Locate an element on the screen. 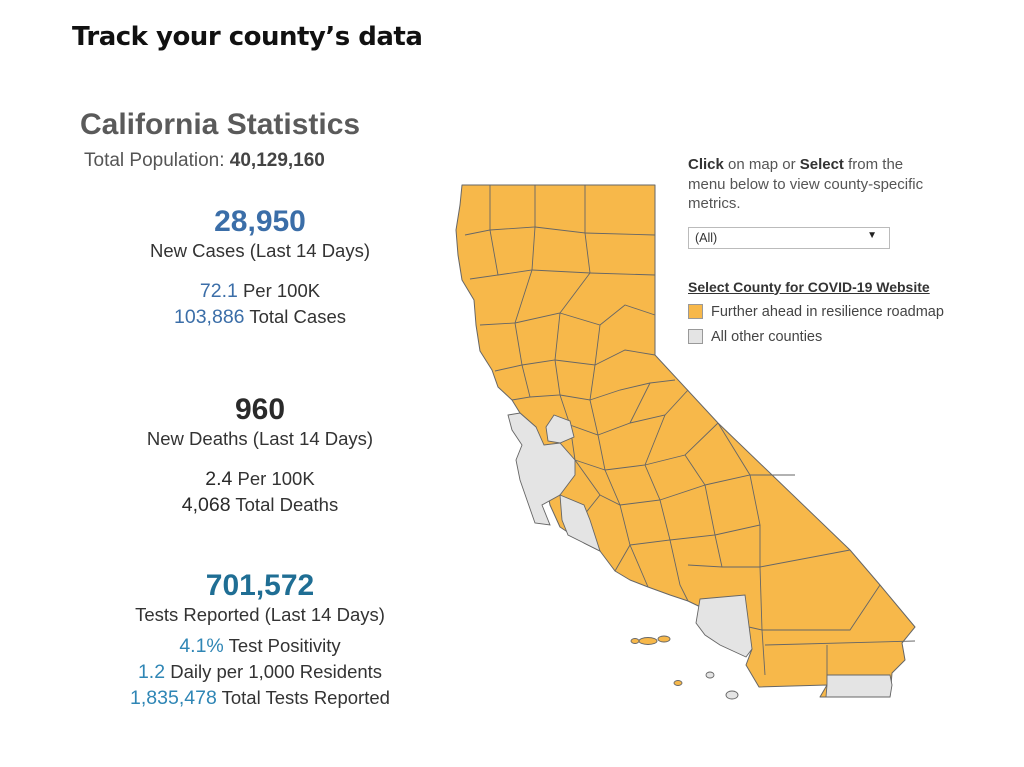 The image size is (1024, 767). legend-swatch-ahead is located at coordinates (695, 311).